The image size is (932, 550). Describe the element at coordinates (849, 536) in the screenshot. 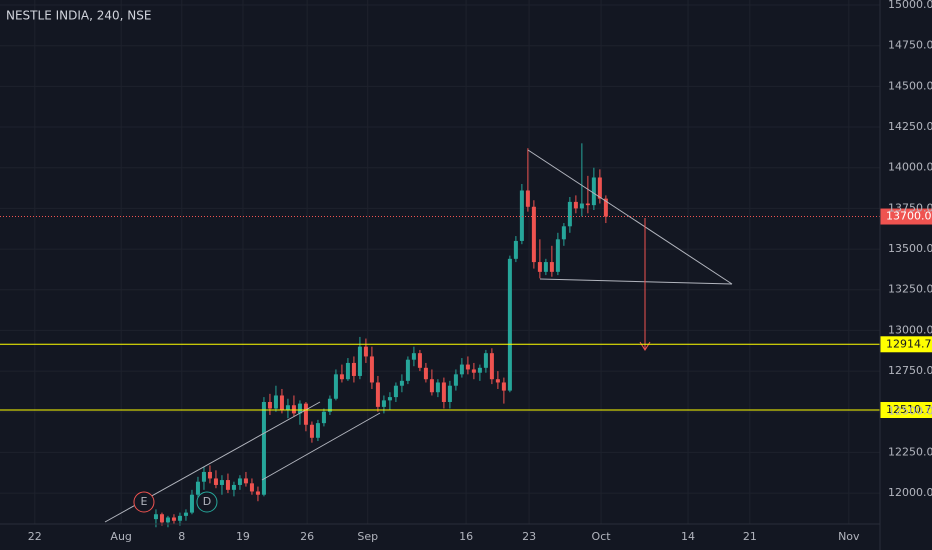

I see `x-tick-label: Nov` at that location.